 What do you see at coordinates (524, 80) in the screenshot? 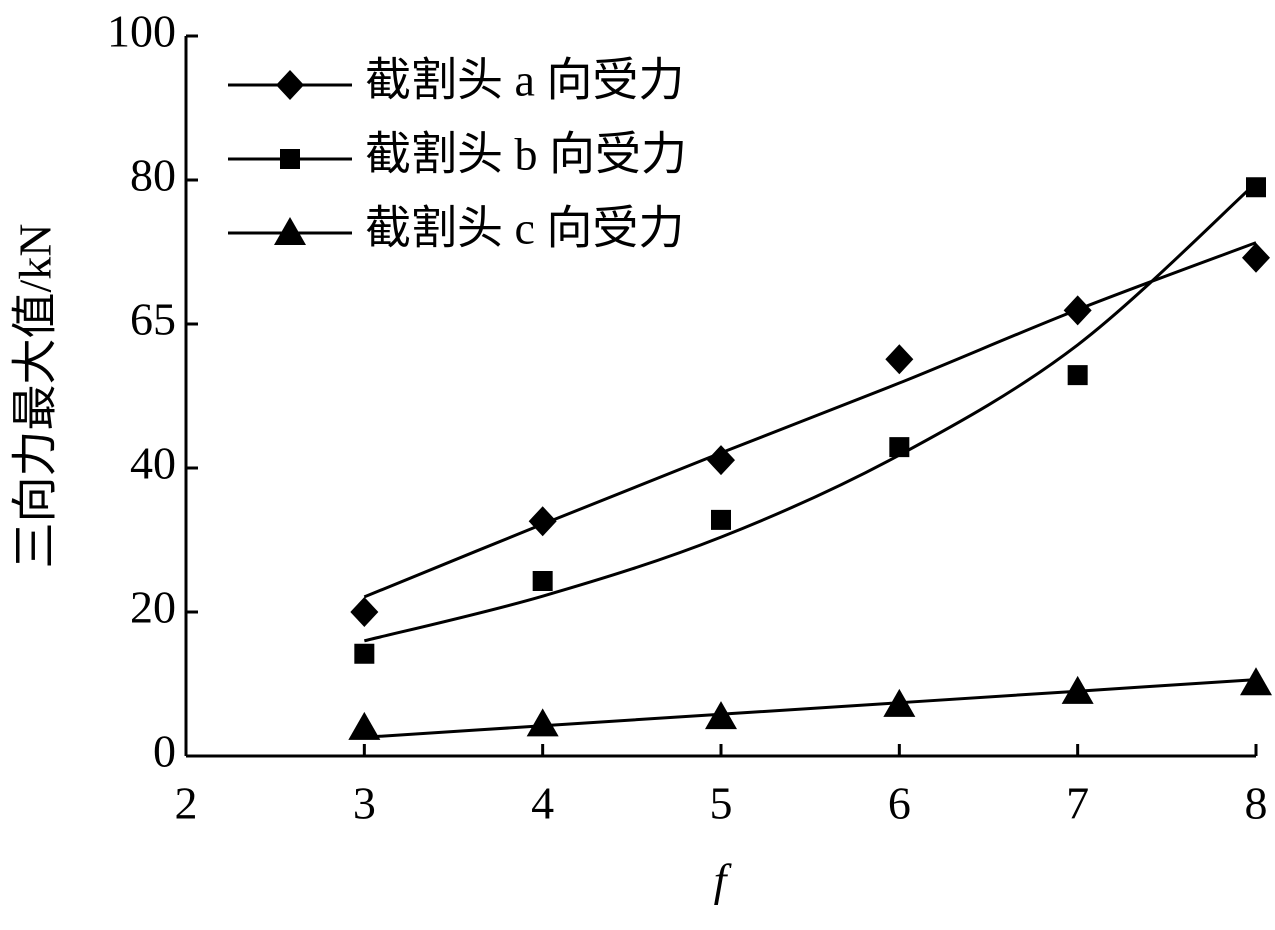
I see `legend-label: 截割头 a 向受力` at bounding box center [524, 80].